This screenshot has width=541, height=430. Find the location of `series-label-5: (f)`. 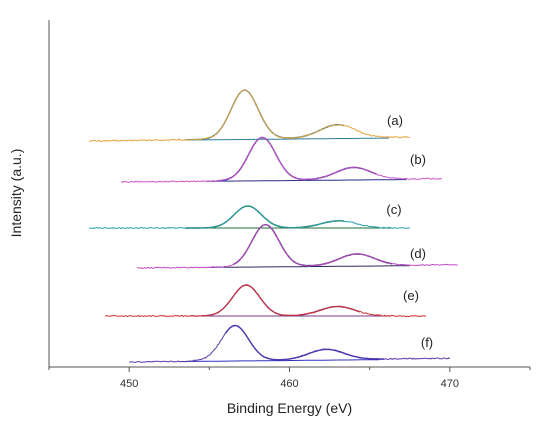

series-label-5: (f) is located at coordinates (427, 342).